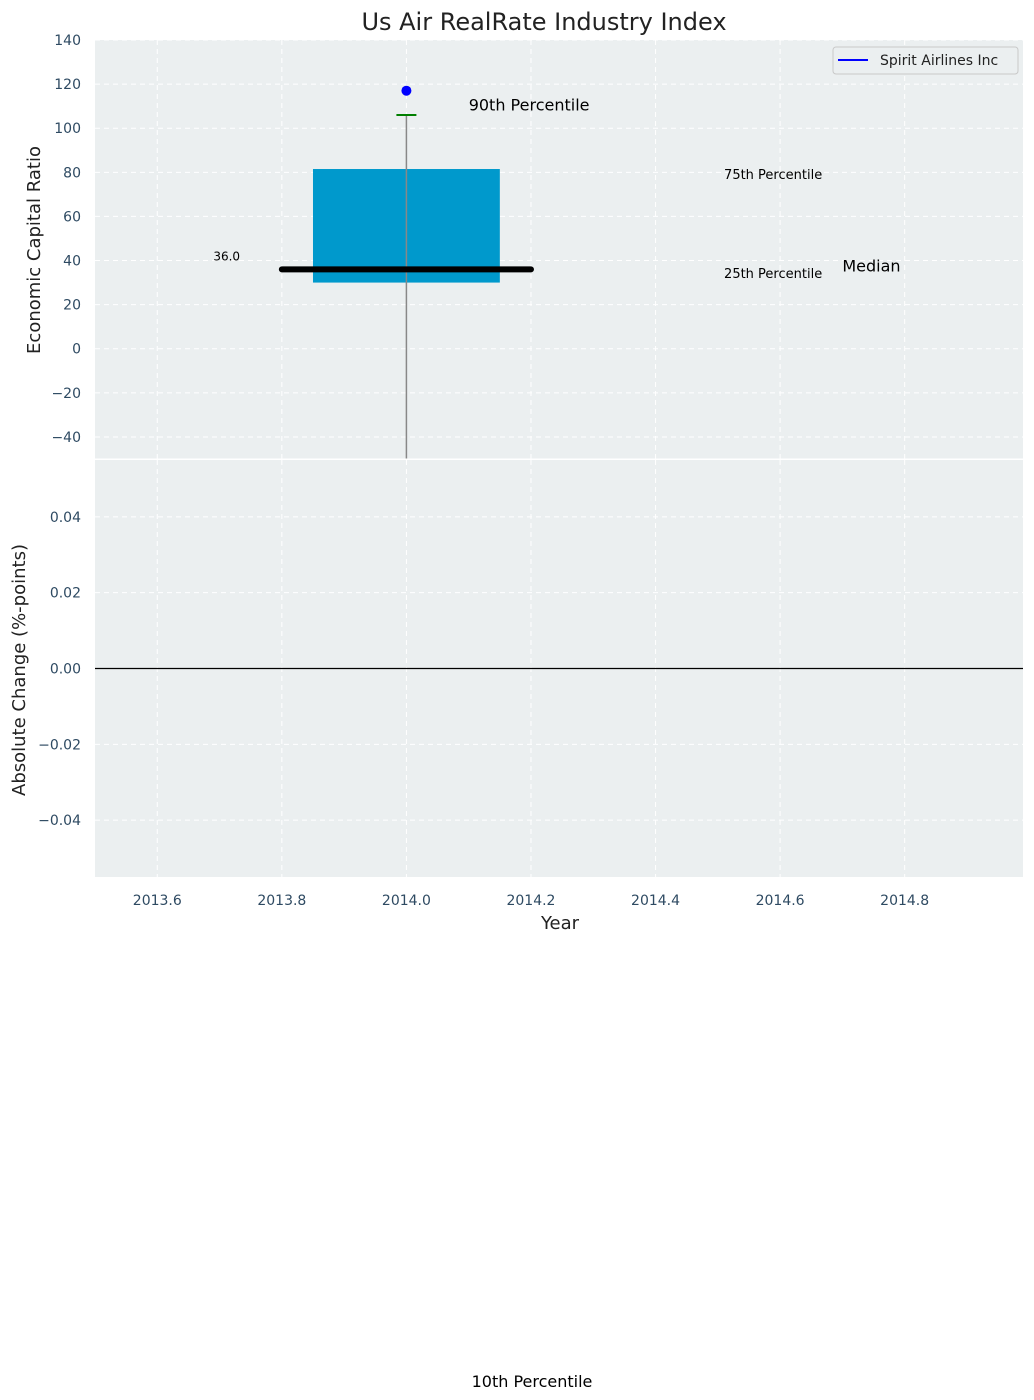 This screenshot has width=1034, height=1400. Describe the element at coordinates (59, 821) in the screenshot. I see `bottom-y-tick-label: −0.04` at that location.